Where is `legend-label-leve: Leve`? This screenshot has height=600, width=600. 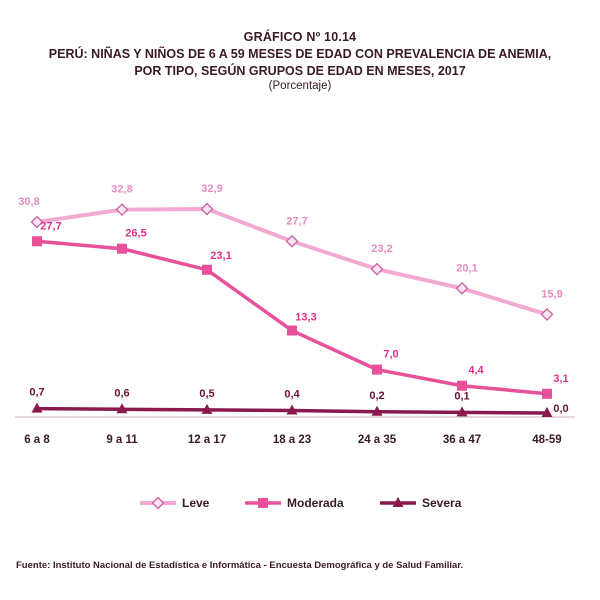
legend-label-leve: Leve is located at coordinates (196, 503).